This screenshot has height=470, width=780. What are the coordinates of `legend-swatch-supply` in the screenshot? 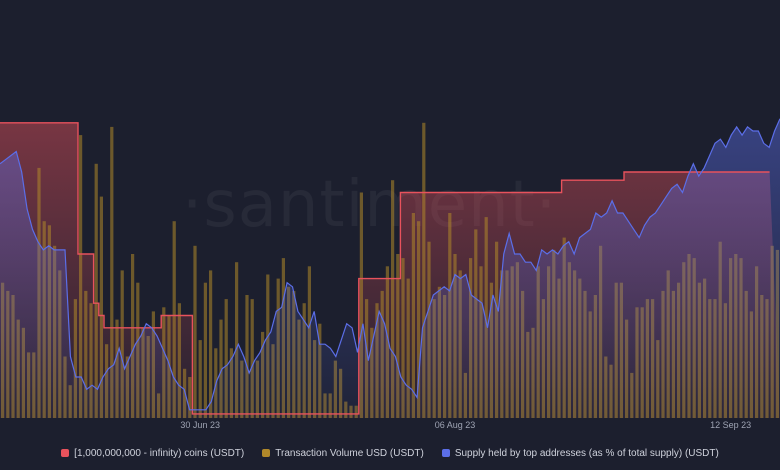 It's located at (445, 453).